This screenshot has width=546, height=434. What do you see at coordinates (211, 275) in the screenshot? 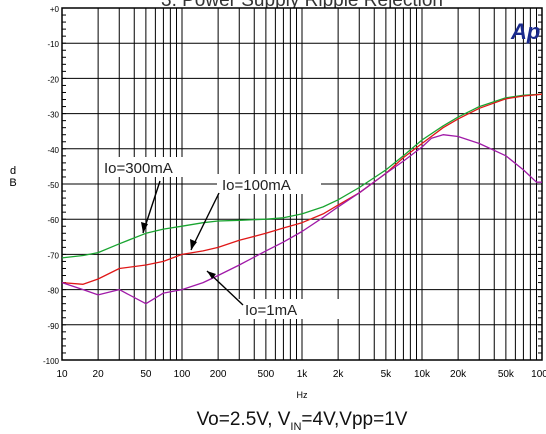
I see `io1-arrowhead` at bounding box center [211, 275].